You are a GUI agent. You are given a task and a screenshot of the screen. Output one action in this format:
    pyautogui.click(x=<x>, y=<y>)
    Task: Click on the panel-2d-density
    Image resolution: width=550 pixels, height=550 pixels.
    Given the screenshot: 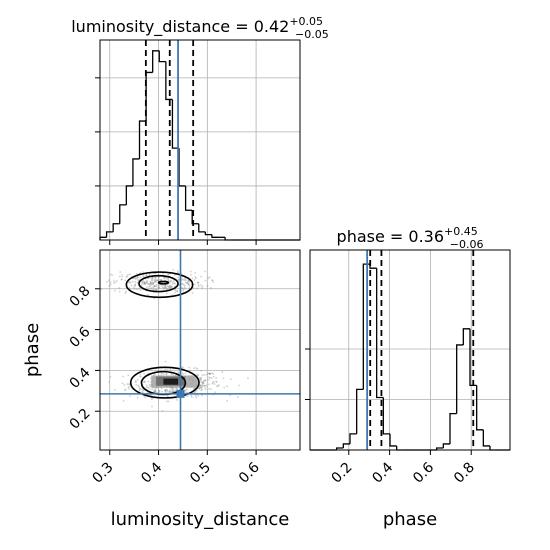 What is the action you would take?
    pyautogui.click(x=200, y=350)
    